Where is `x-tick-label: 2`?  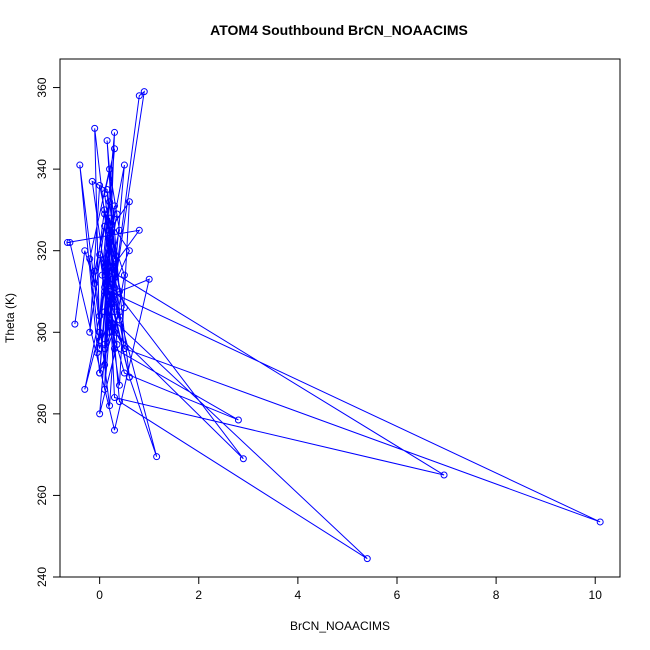
x-tick-label: 2 is located at coordinates (198, 595).